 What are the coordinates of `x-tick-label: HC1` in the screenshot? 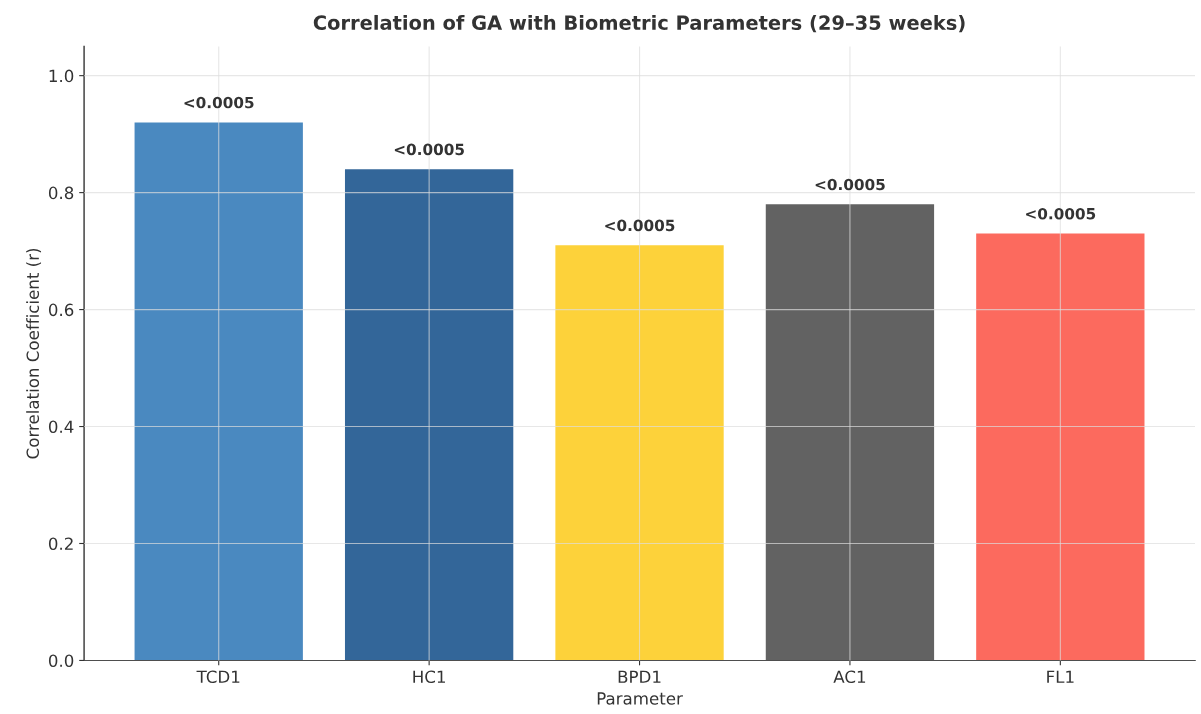 It's located at (429, 677).